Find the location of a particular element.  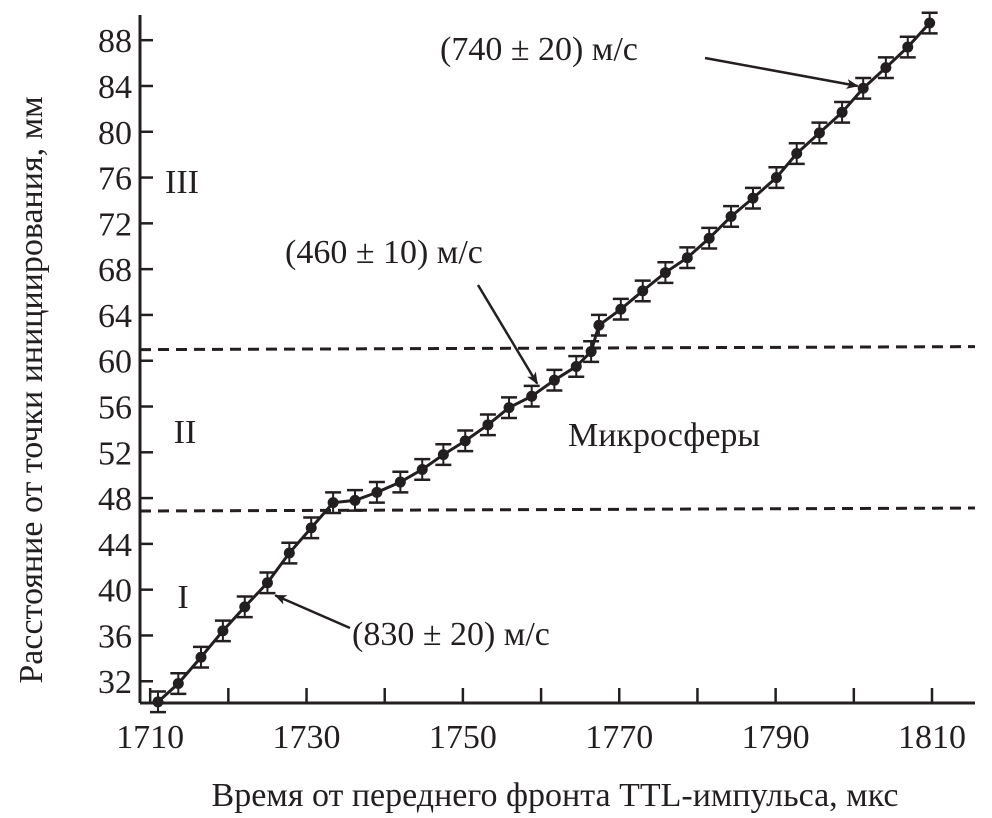

microspheres-label: Микросферы is located at coordinates (664, 435).